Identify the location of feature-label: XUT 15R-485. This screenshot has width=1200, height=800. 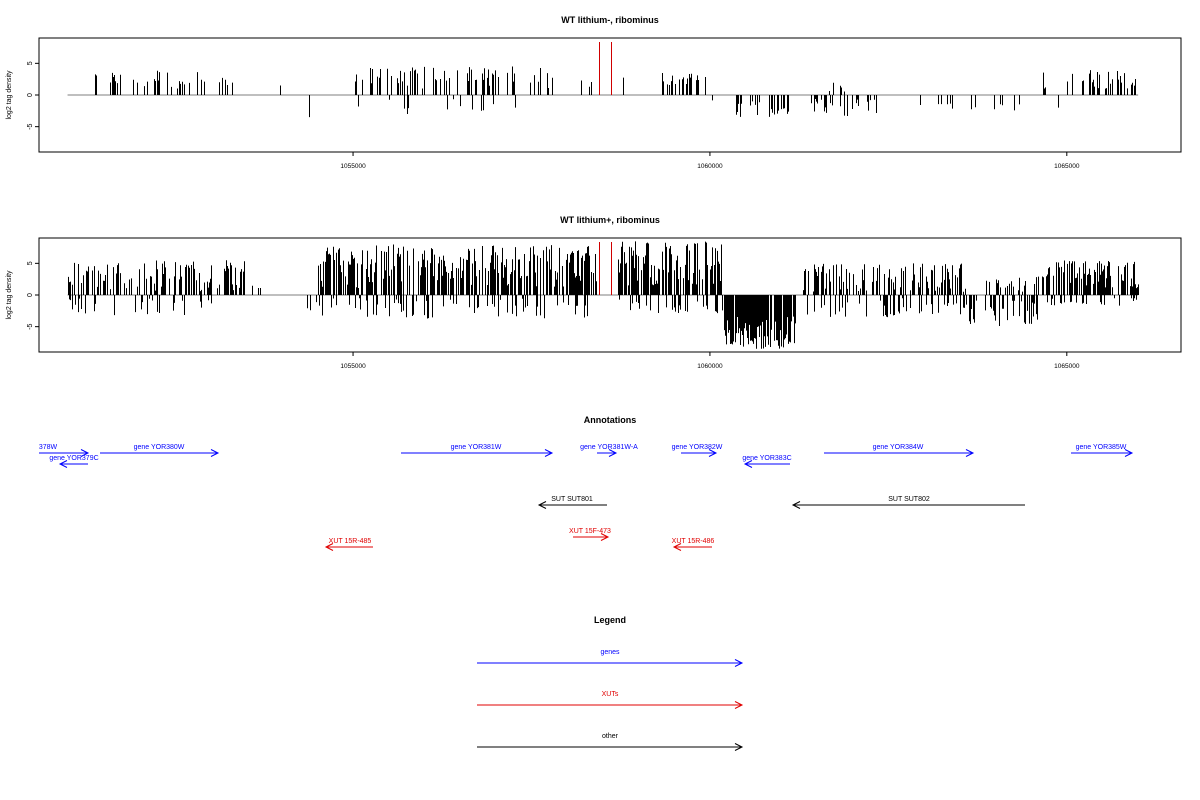
(350, 541).